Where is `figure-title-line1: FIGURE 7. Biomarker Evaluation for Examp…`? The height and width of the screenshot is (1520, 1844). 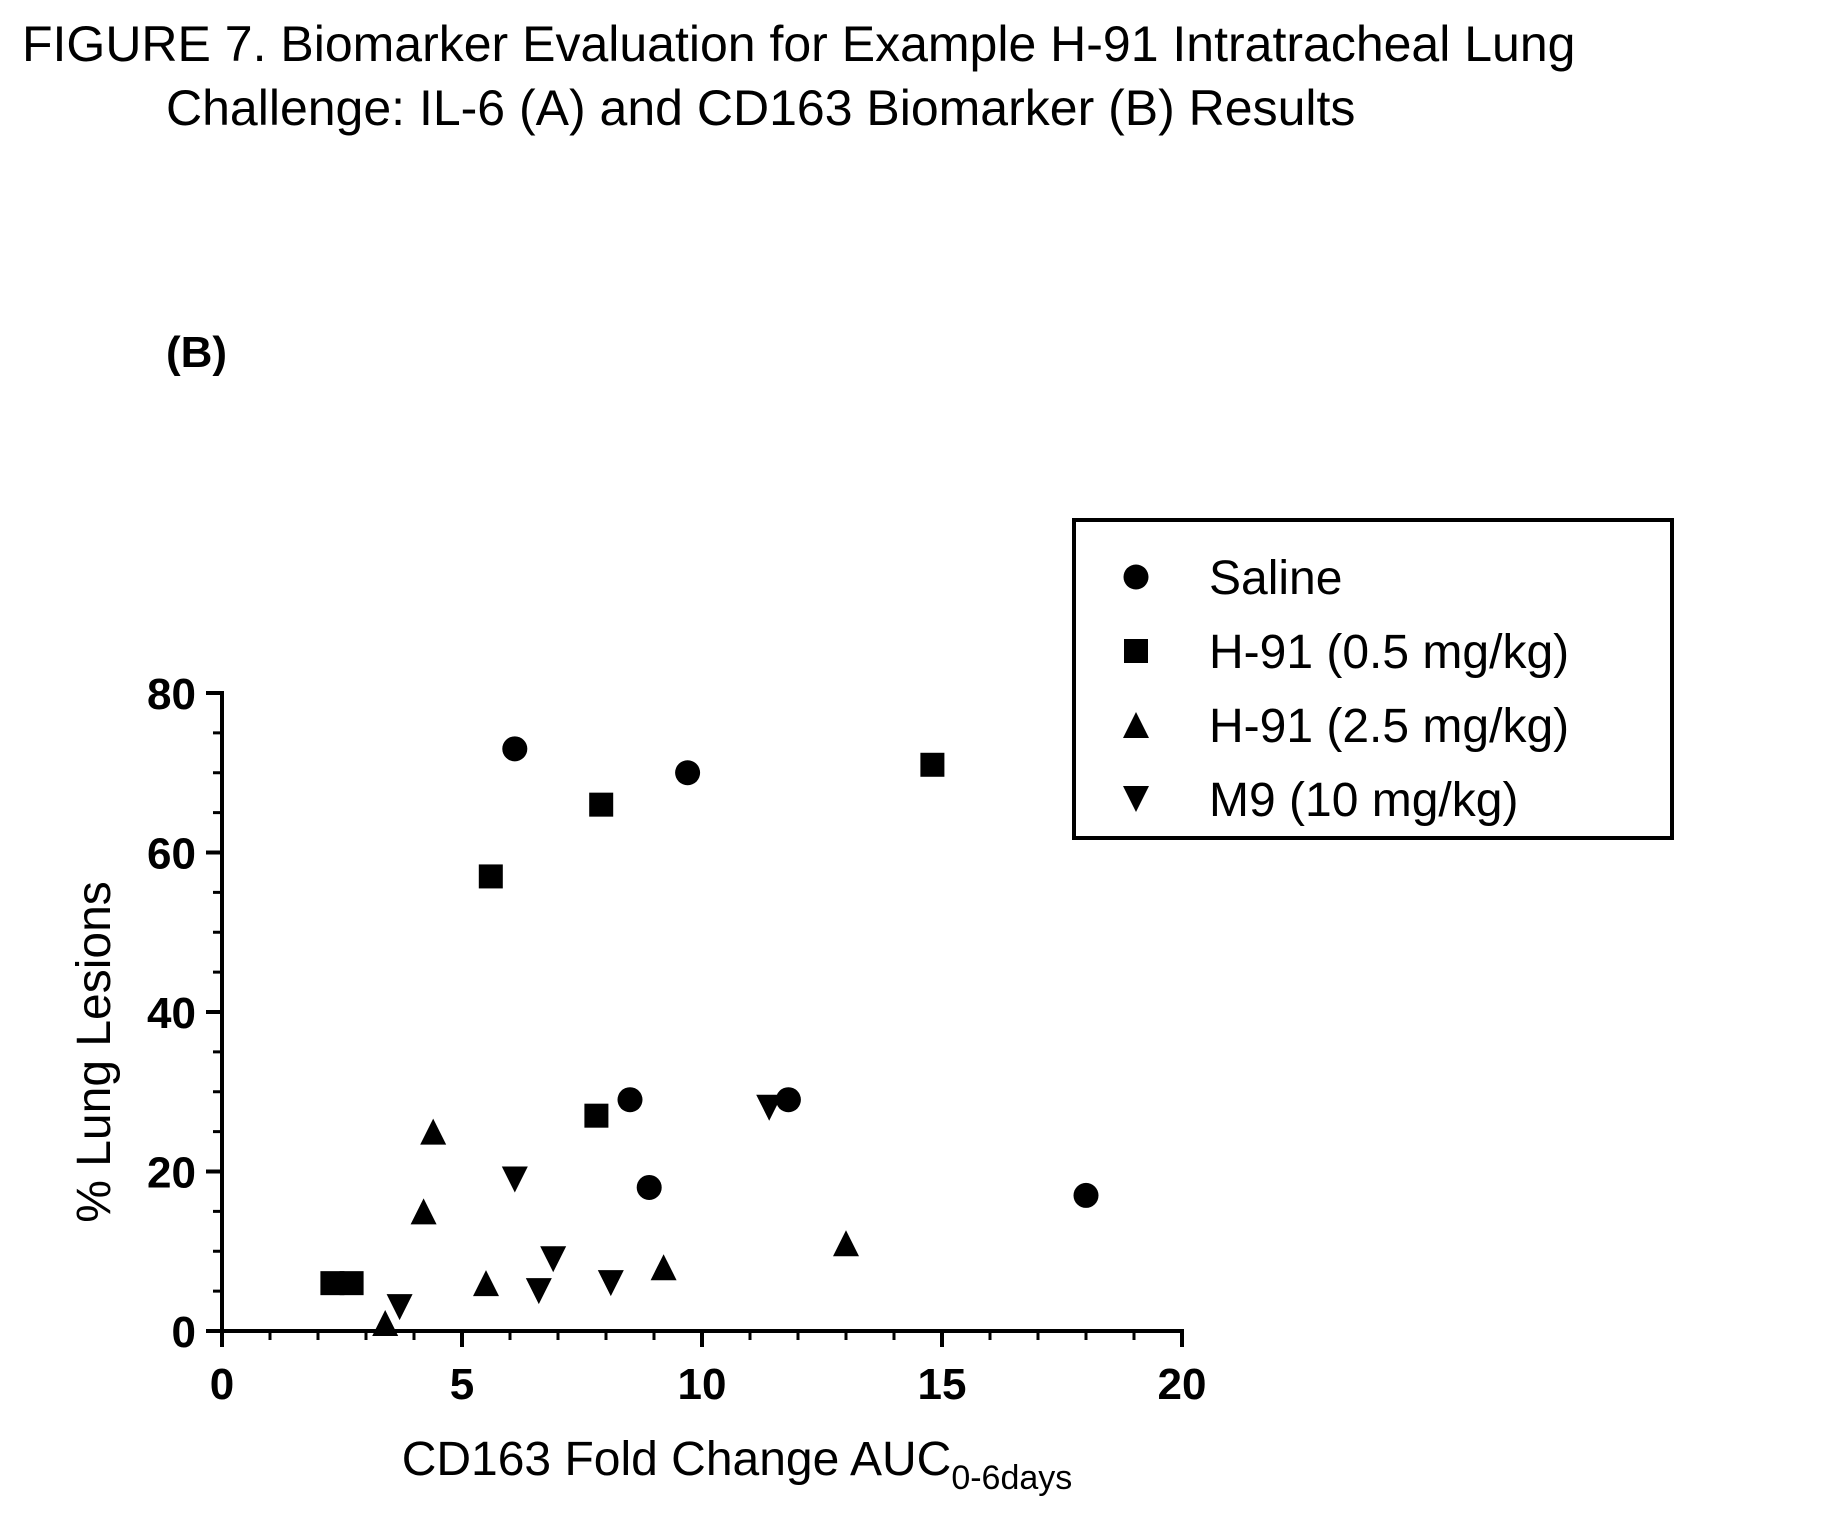 figure-title-line1: FIGURE 7. Biomarker Evaluation for Examp… is located at coordinates (799, 44).